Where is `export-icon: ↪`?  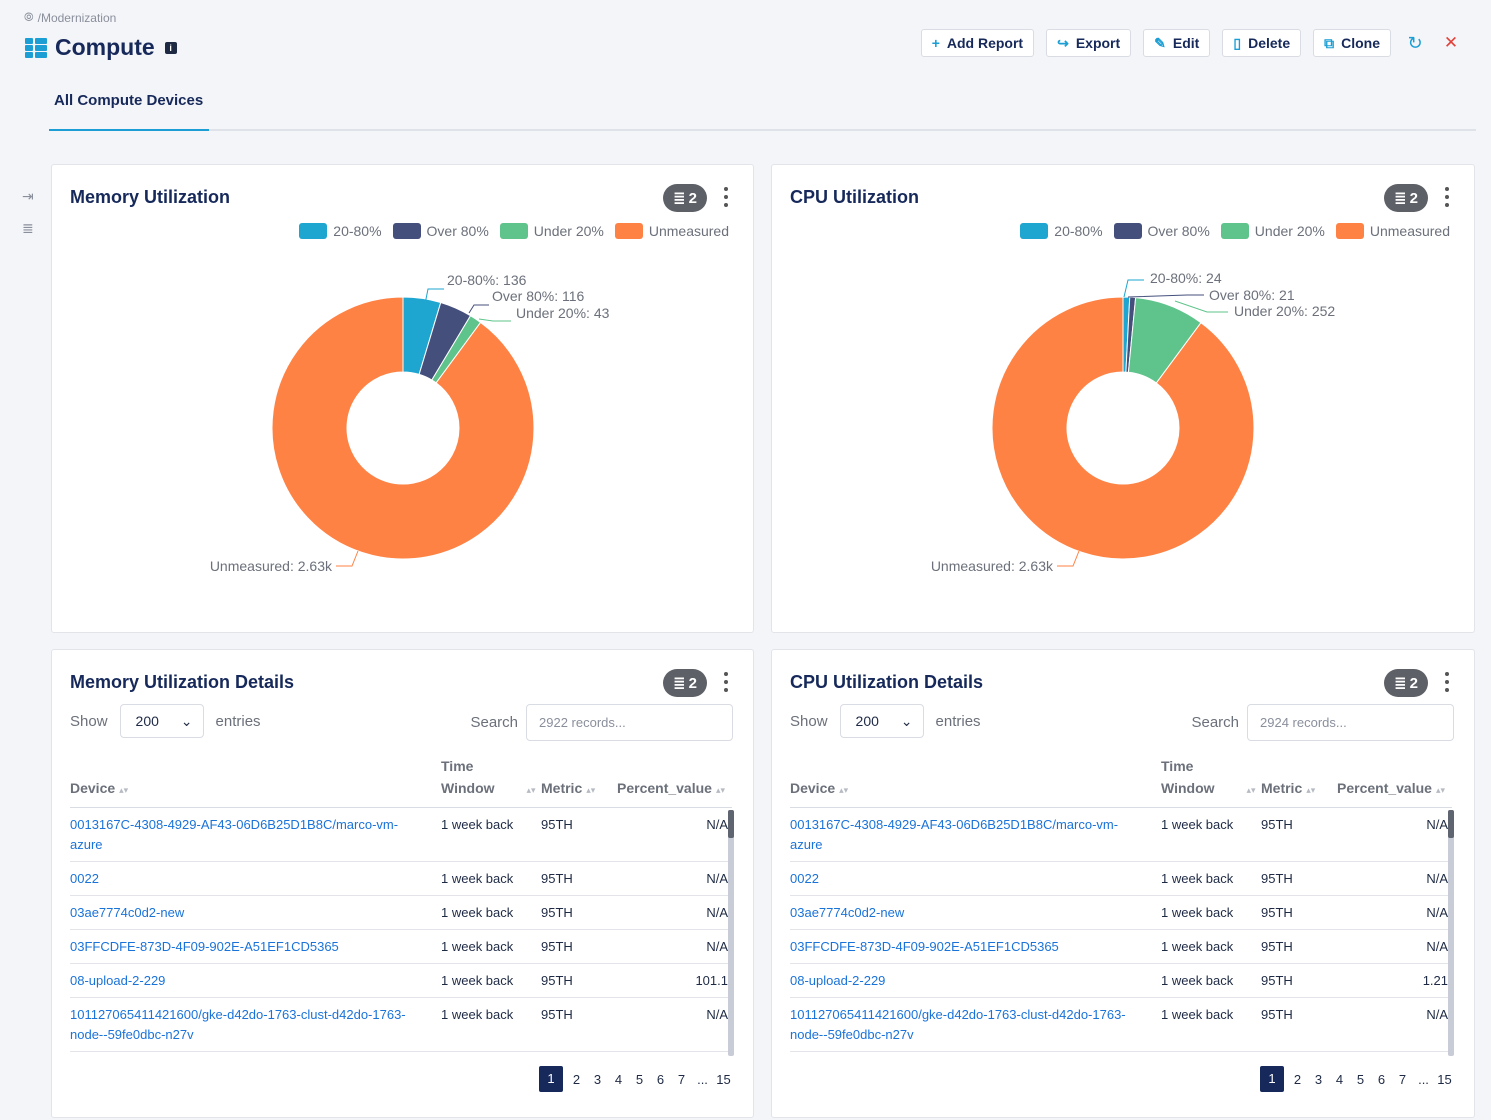 export-icon: ↪ is located at coordinates (1063, 42).